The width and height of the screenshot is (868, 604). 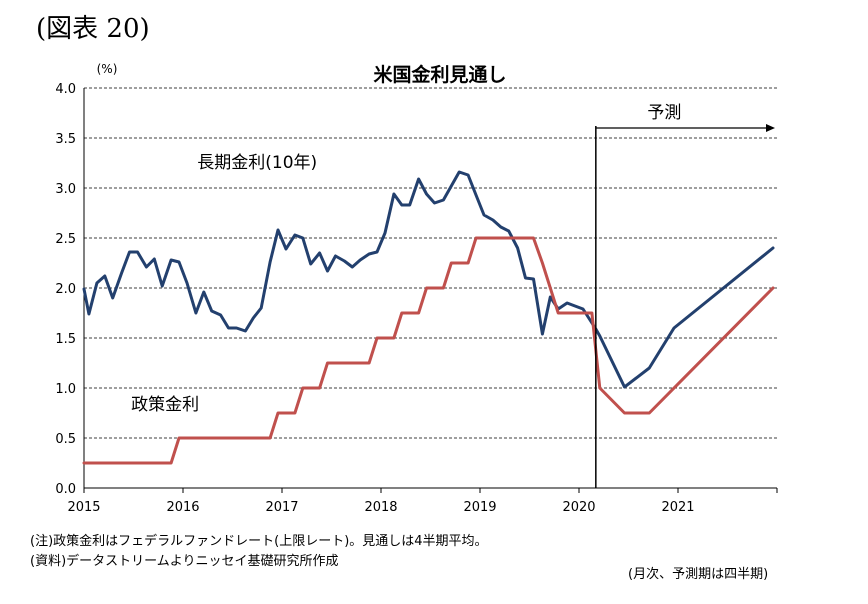 What do you see at coordinates (65, 189) in the screenshot?
I see `y-tick-label: 3.0` at bounding box center [65, 189].